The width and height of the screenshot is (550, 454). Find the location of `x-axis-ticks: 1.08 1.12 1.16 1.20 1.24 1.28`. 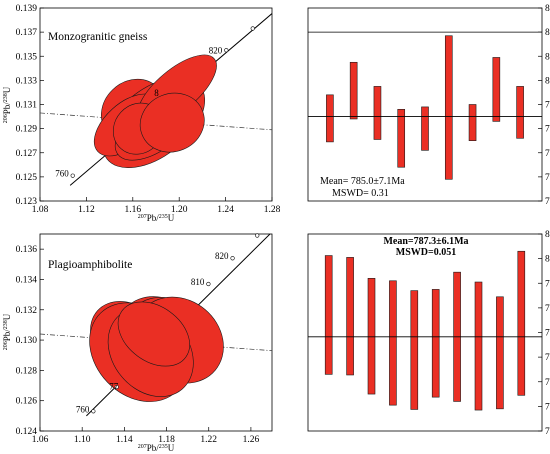

x-axis-ticks: 1.08 1.12 1.16 1.20 1.24 1.28 is located at coordinates (156, 206).